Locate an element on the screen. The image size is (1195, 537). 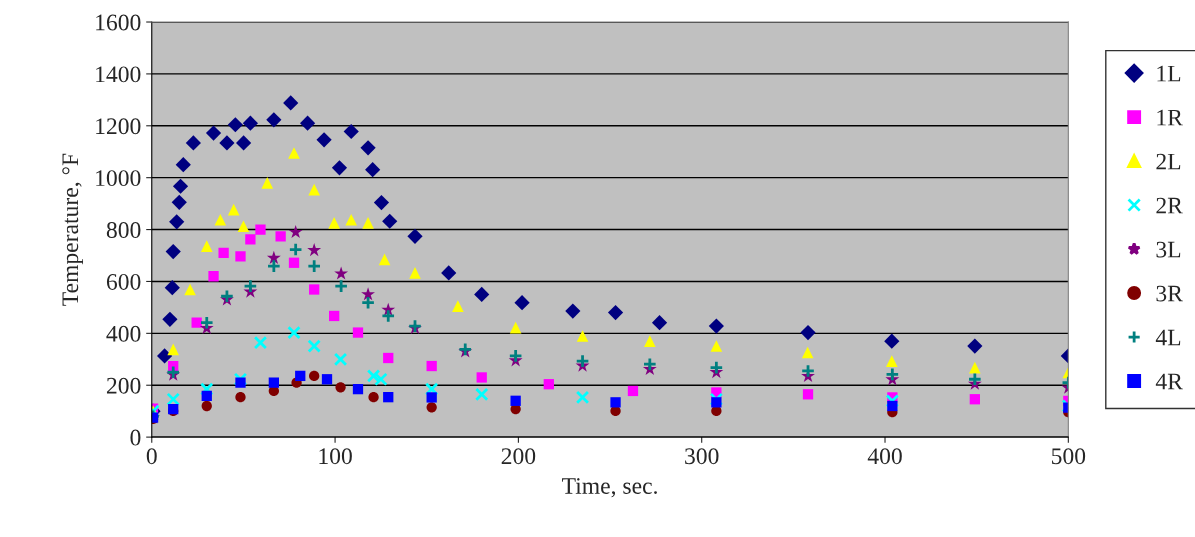
legend-label: 2R is located at coordinates (1169, 205).